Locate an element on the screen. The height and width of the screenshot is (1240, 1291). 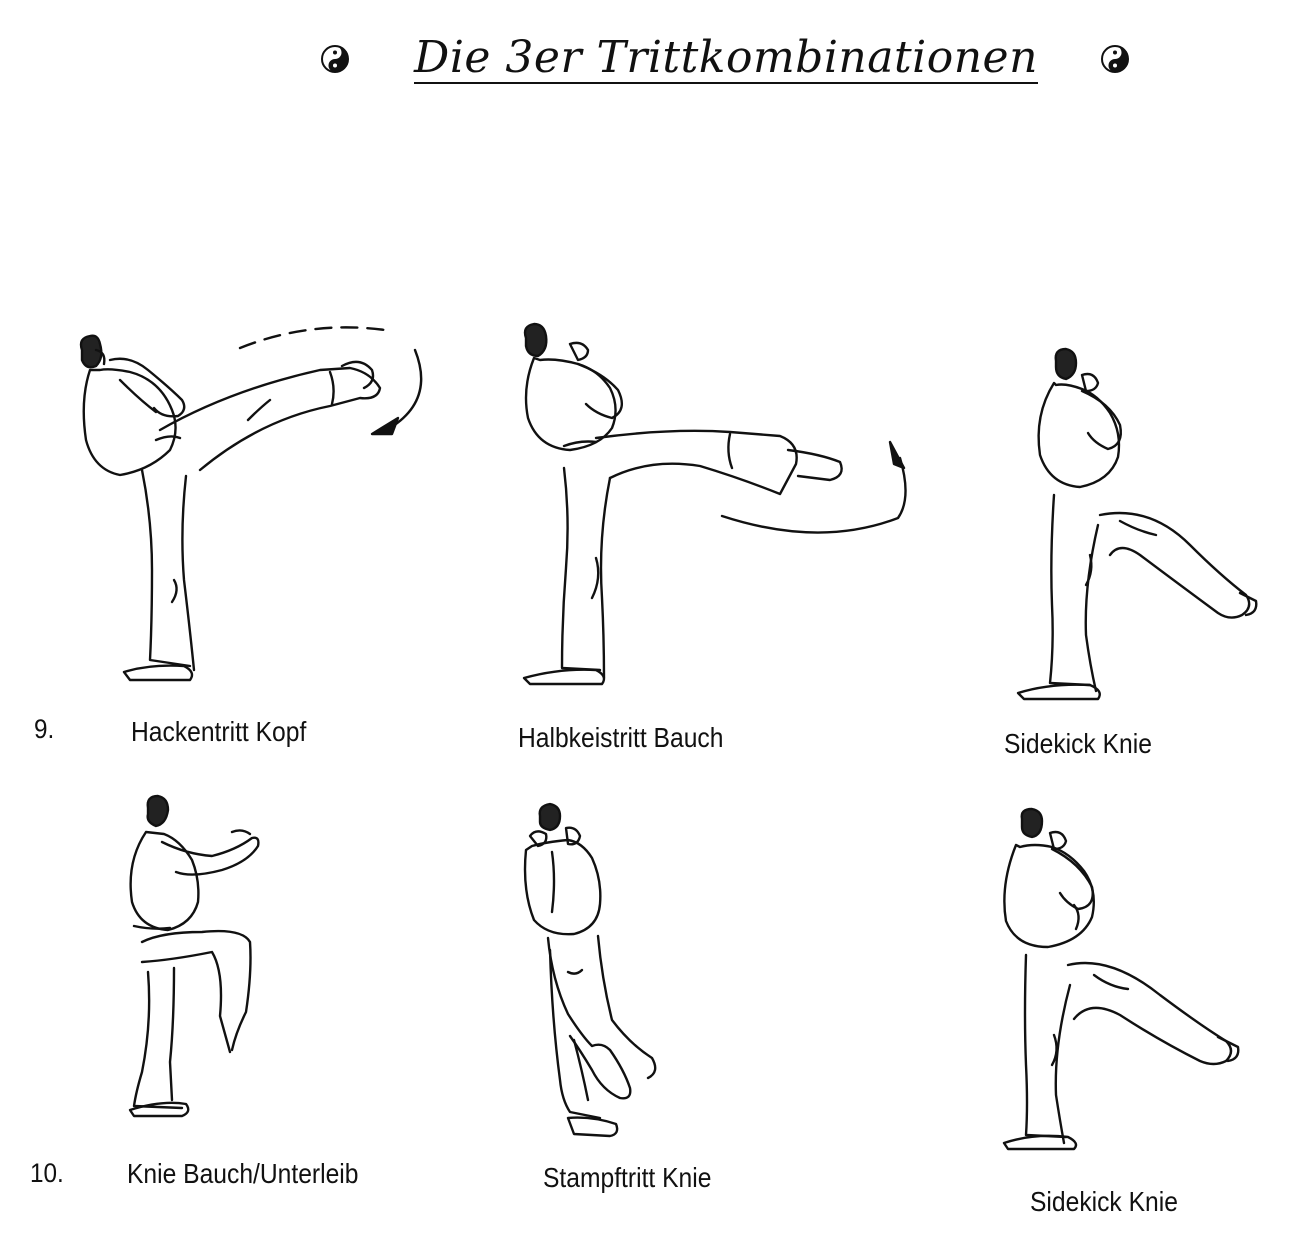
kick-label: Stampftritt Knie is located at coordinates (627, 1177).